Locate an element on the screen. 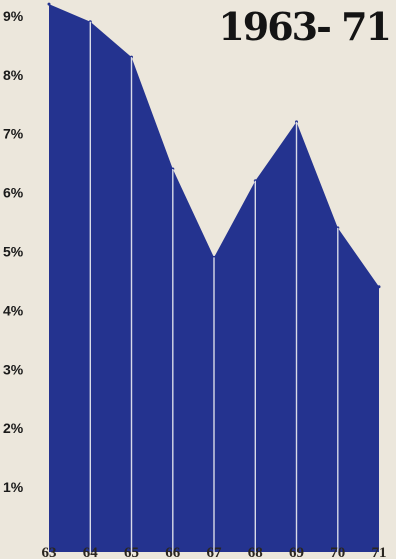 This screenshot has width=396, height=559. x-tick-label: 66 is located at coordinates (173, 552).